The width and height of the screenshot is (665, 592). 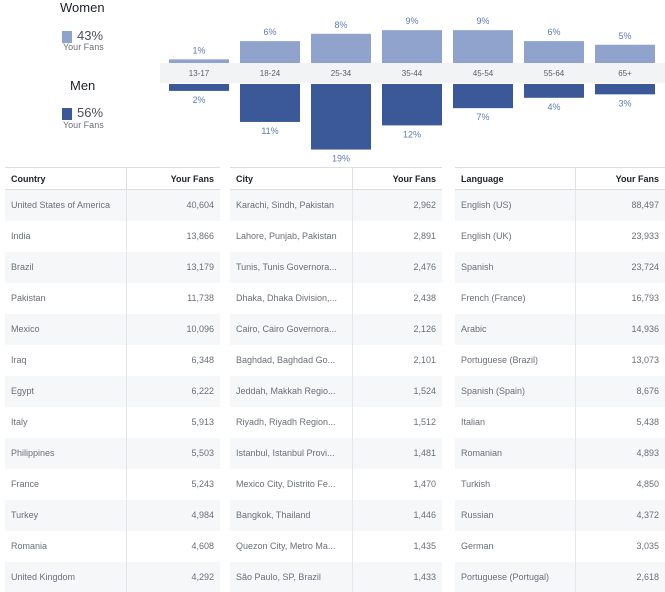 I want to click on language-name-cell: English (US), so click(x=515, y=205).